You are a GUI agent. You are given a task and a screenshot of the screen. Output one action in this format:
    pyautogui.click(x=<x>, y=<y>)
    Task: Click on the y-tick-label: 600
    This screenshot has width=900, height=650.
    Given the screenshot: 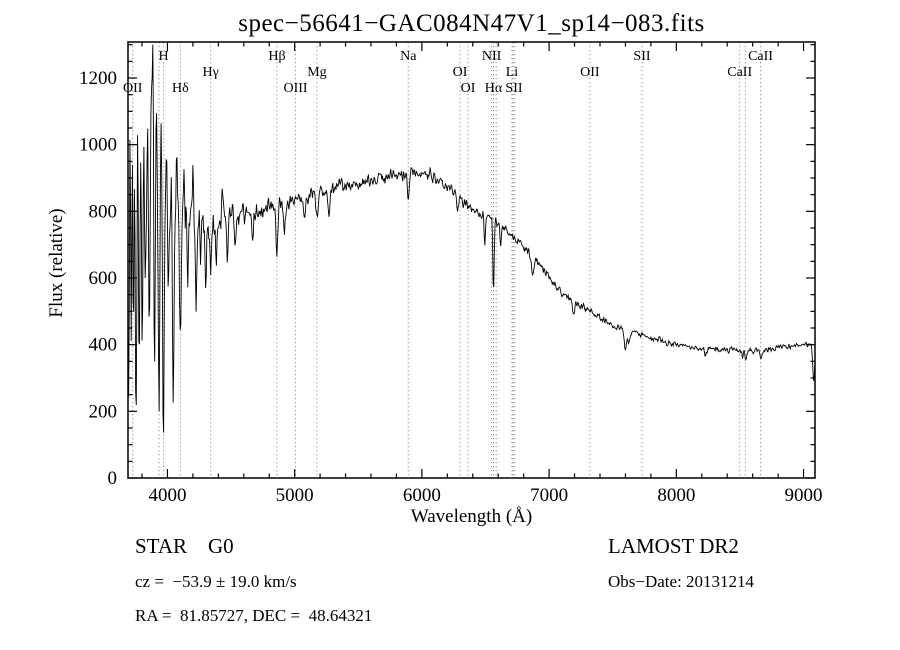 What is the action you would take?
    pyautogui.click(x=103, y=278)
    